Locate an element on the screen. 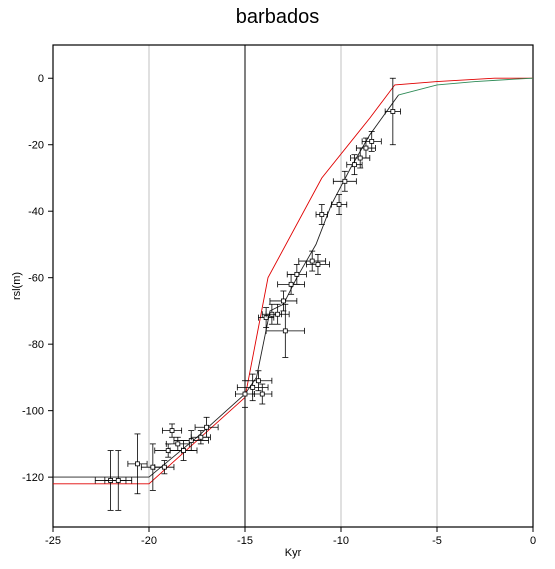  x-tick-label: -5 is located at coordinates (437, 541).